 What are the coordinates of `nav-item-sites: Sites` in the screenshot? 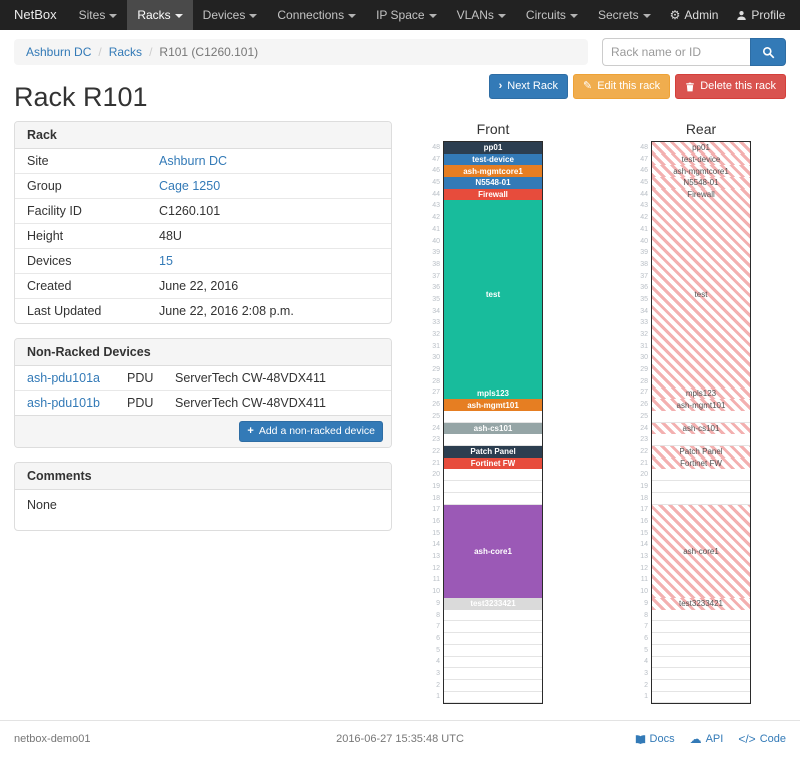 It's located at (98, 15).